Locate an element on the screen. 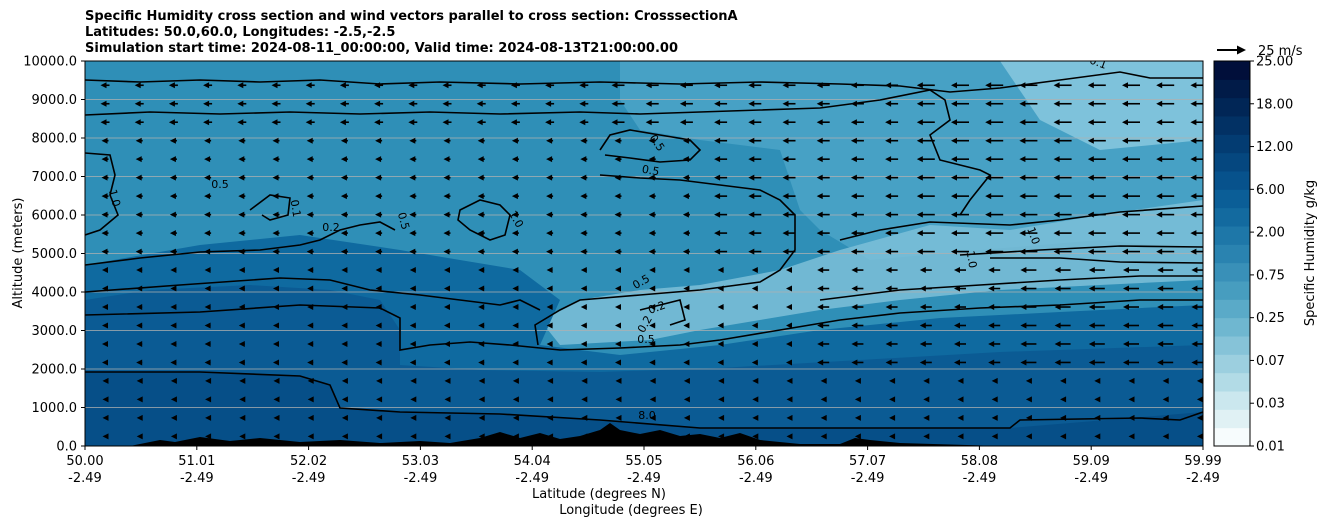  terrain is located at coordinates (644, 434).